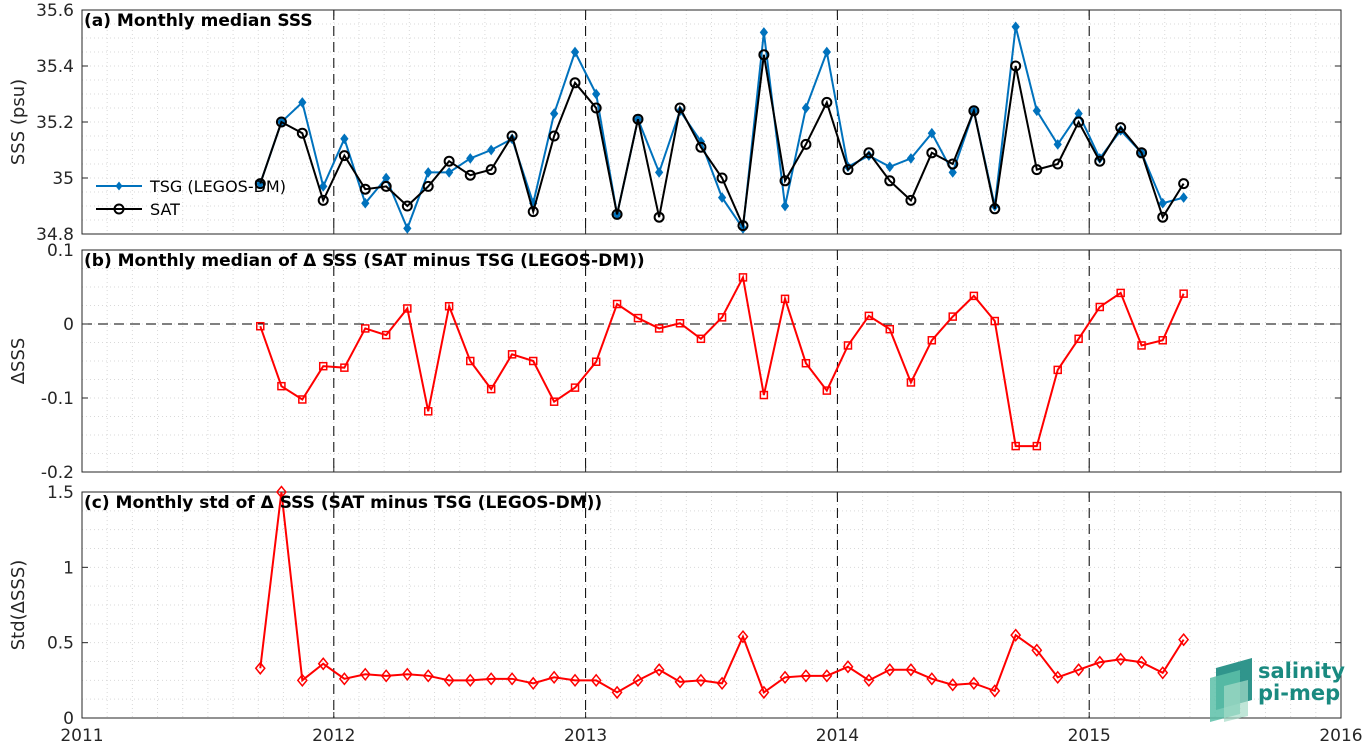  What do you see at coordinates (55, 11) in the screenshot?
I see `y-tick-label: 35.6` at bounding box center [55, 11].